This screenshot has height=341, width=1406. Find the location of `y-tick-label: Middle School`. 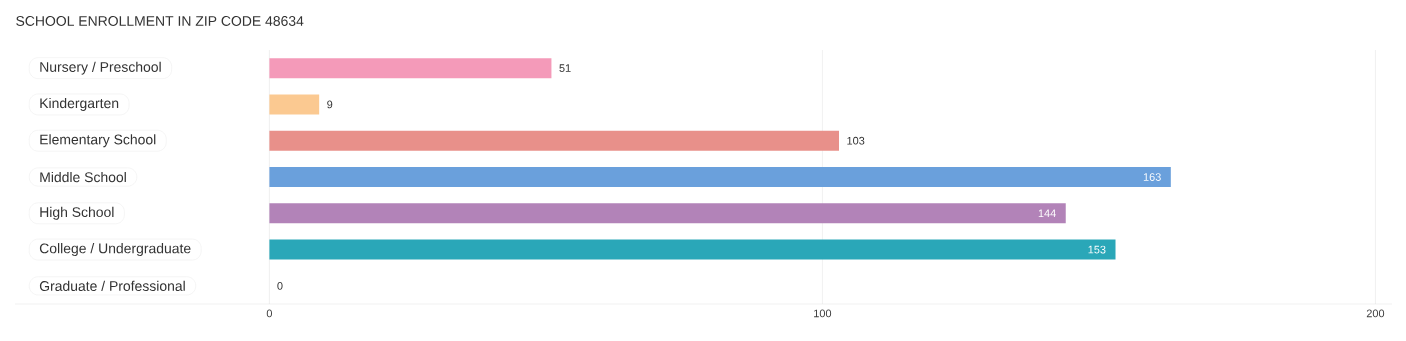

y-tick-label: Middle School is located at coordinates (83, 177).